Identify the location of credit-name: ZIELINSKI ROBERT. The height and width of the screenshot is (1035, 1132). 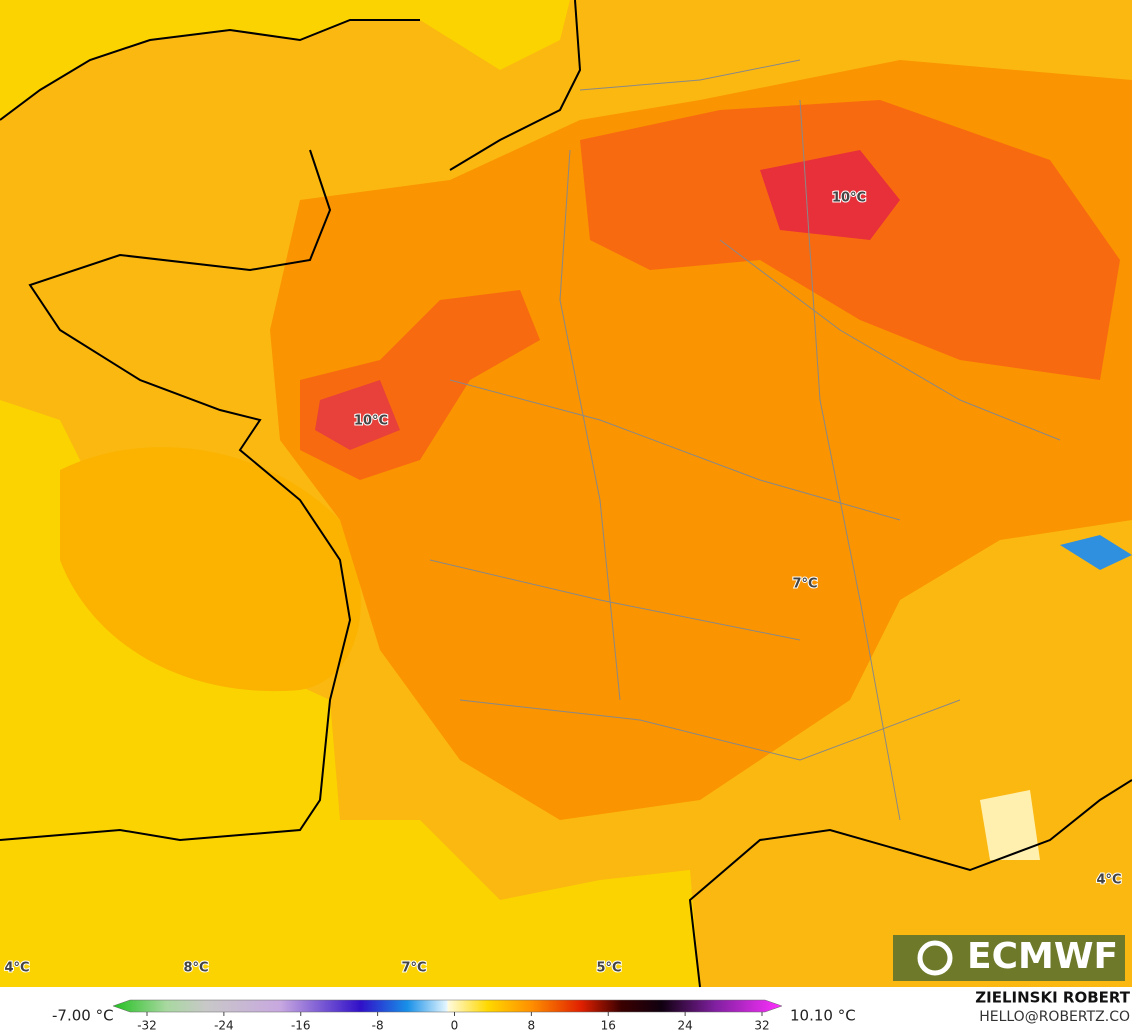
(1052, 998).